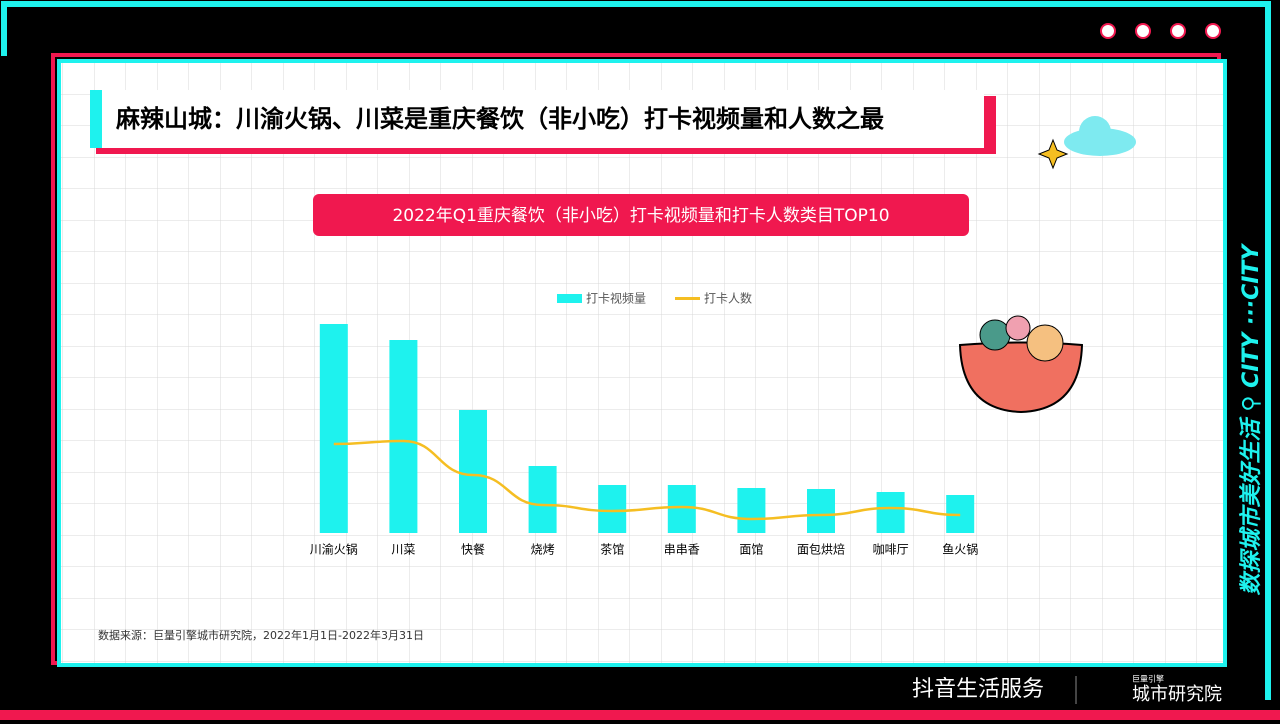 Image resolution: width=1280 pixels, height=724 pixels. Describe the element at coordinates (728, 298) in the screenshot. I see `legend-label: 打卡人数` at that location.